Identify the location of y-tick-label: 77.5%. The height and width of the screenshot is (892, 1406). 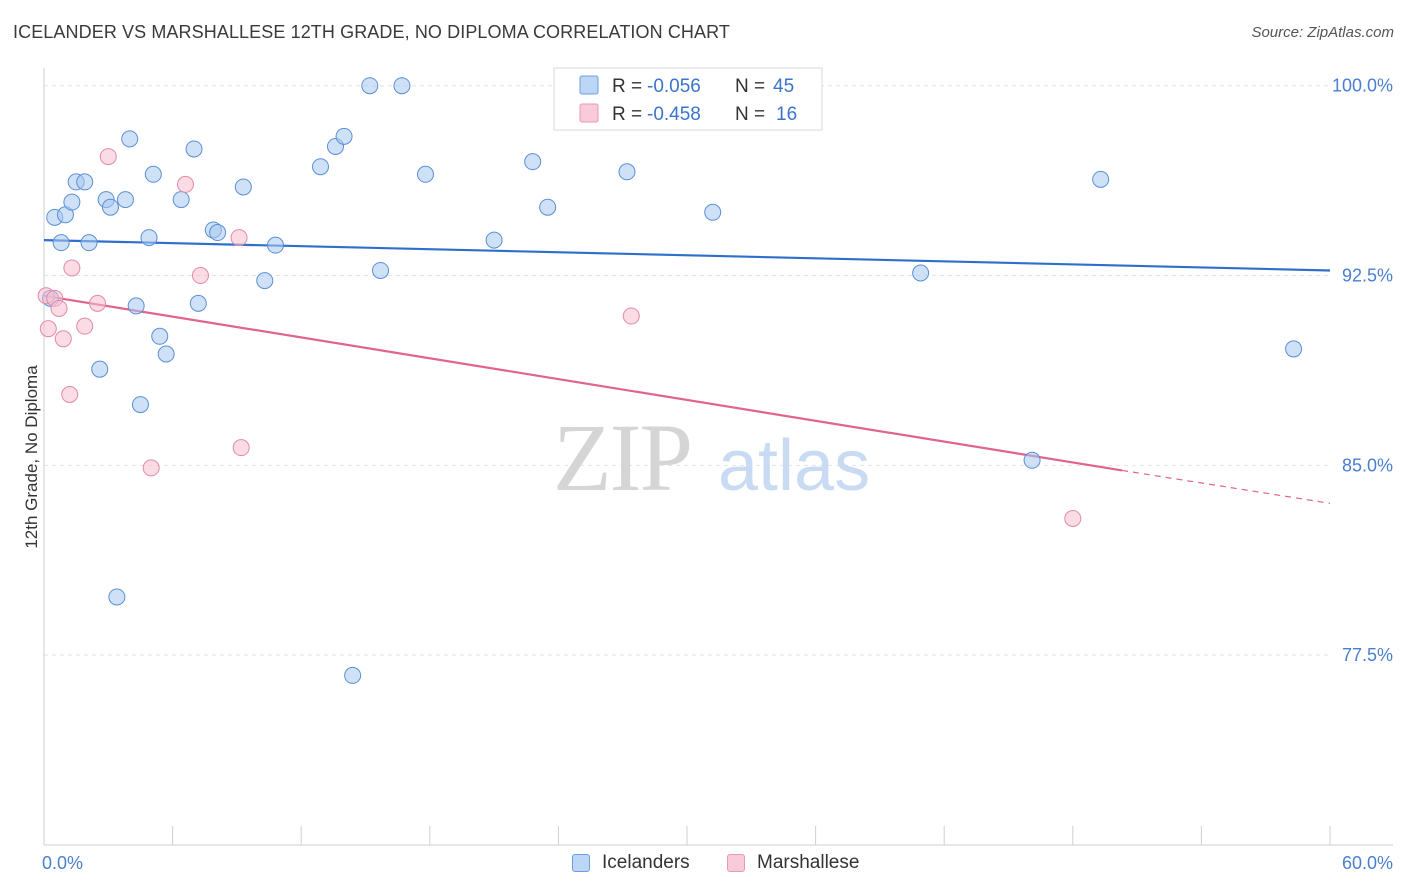
(1367, 655).